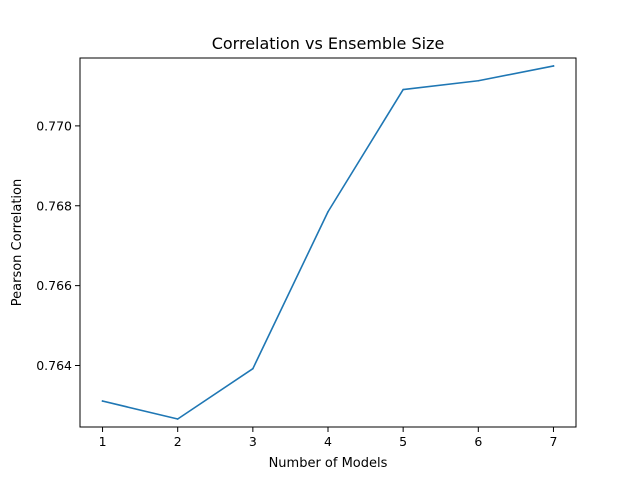 Image resolution: width=640 pixels, height=480 pixels. I want to click on x-tick-label: 3, so click(253, 441).